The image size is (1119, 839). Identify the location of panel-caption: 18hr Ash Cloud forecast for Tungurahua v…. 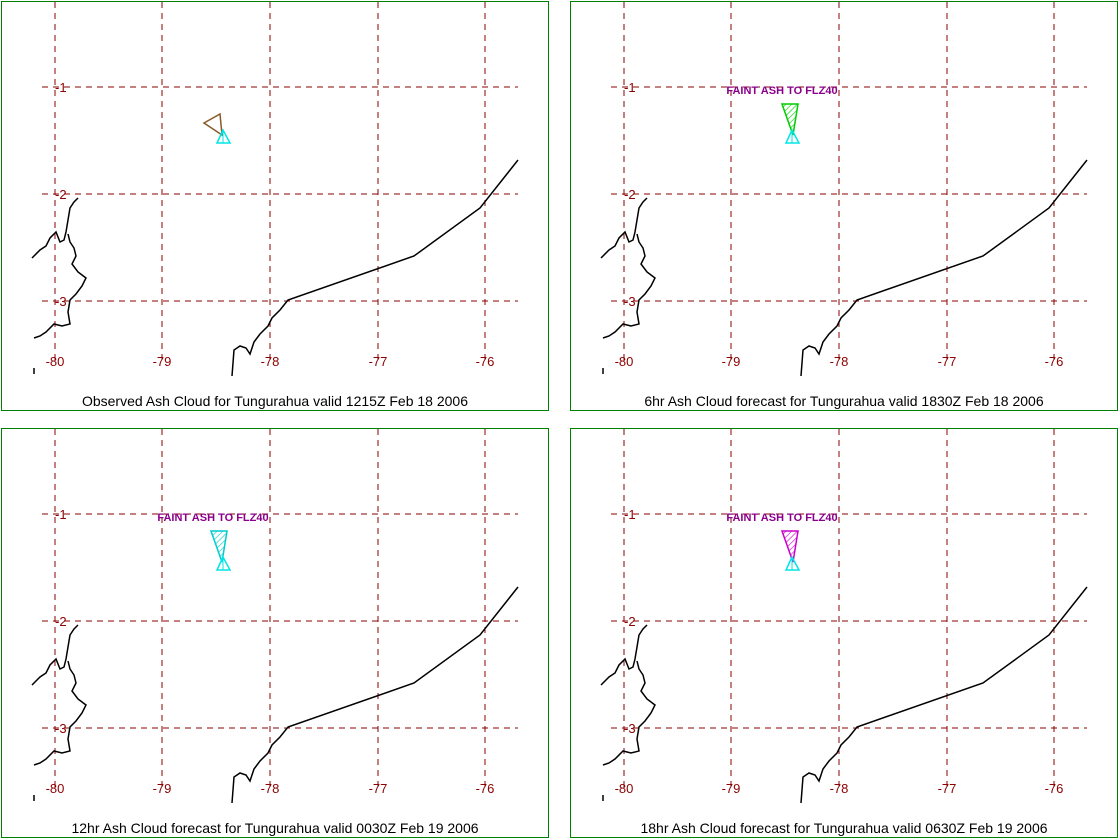
(844, 828).